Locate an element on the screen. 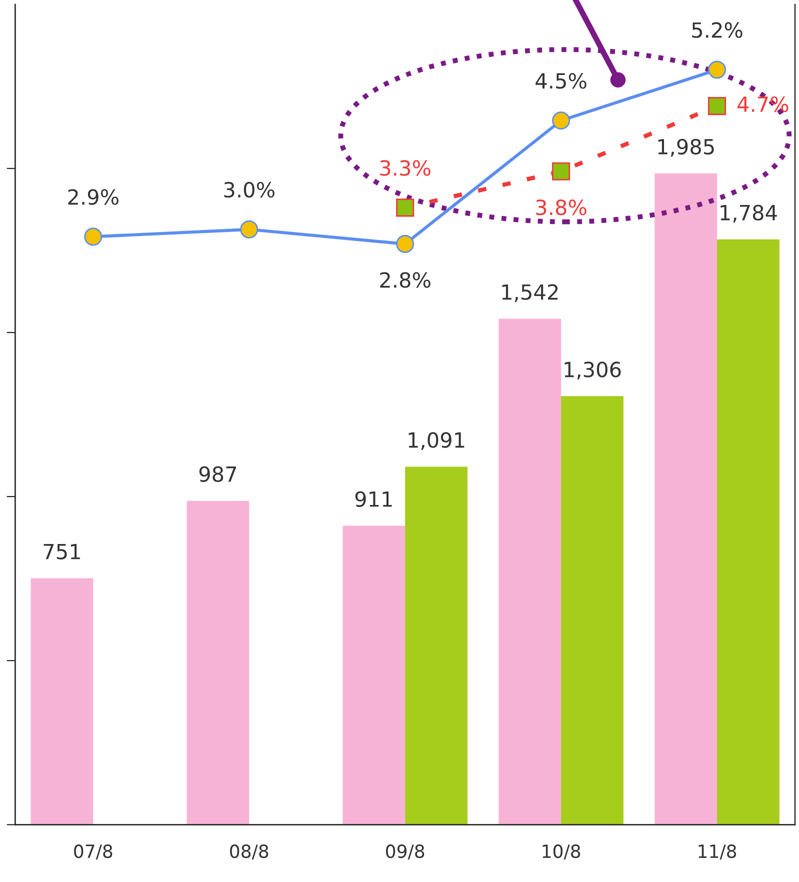 This screenshot has height=882, width=799. data-label: 3.0% is located at coordinates (249, 190).